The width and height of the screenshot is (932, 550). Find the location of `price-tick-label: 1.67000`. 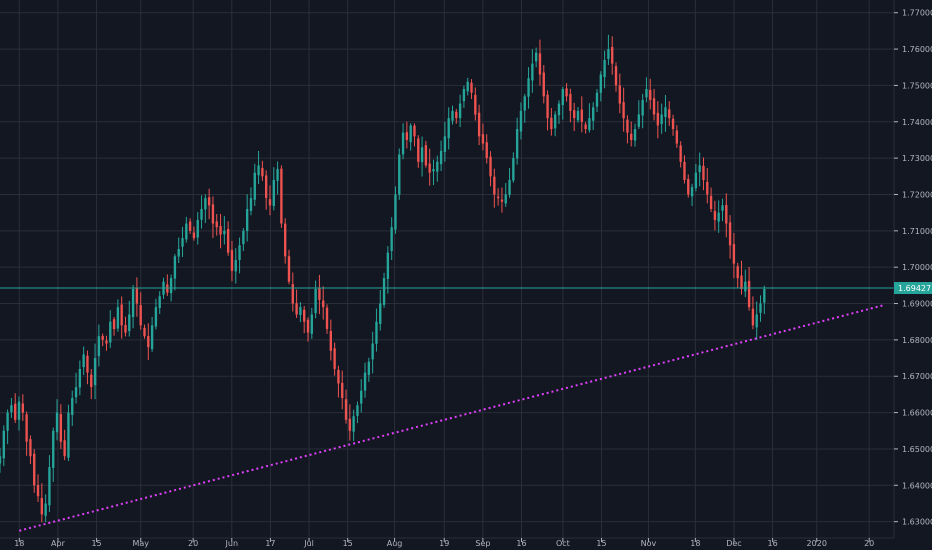

price-tick-label: 1.67000 is located at coordinates (917, 376).